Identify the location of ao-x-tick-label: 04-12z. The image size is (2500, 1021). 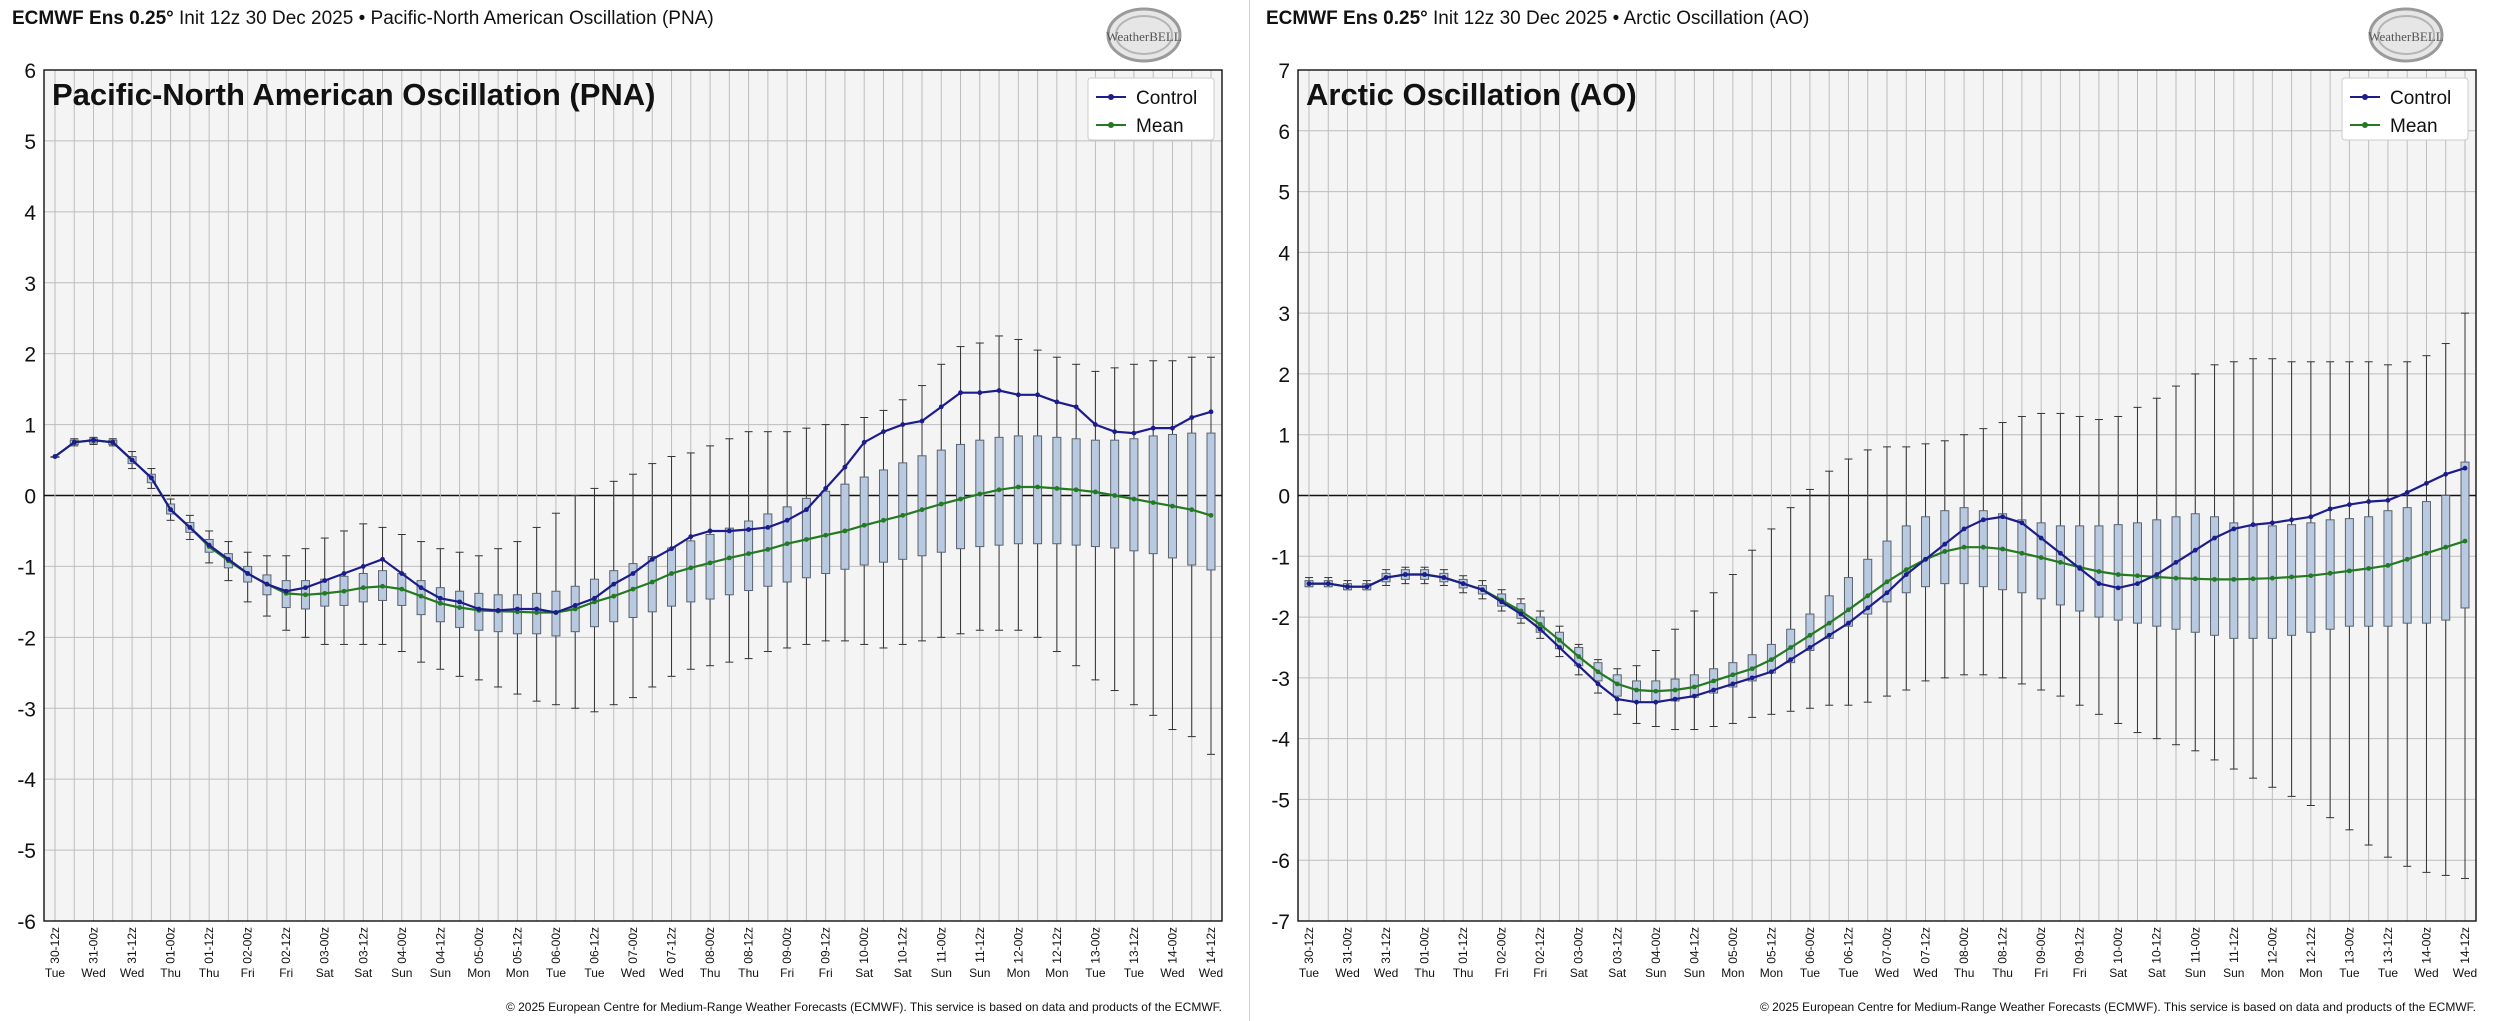
(1694, 945).